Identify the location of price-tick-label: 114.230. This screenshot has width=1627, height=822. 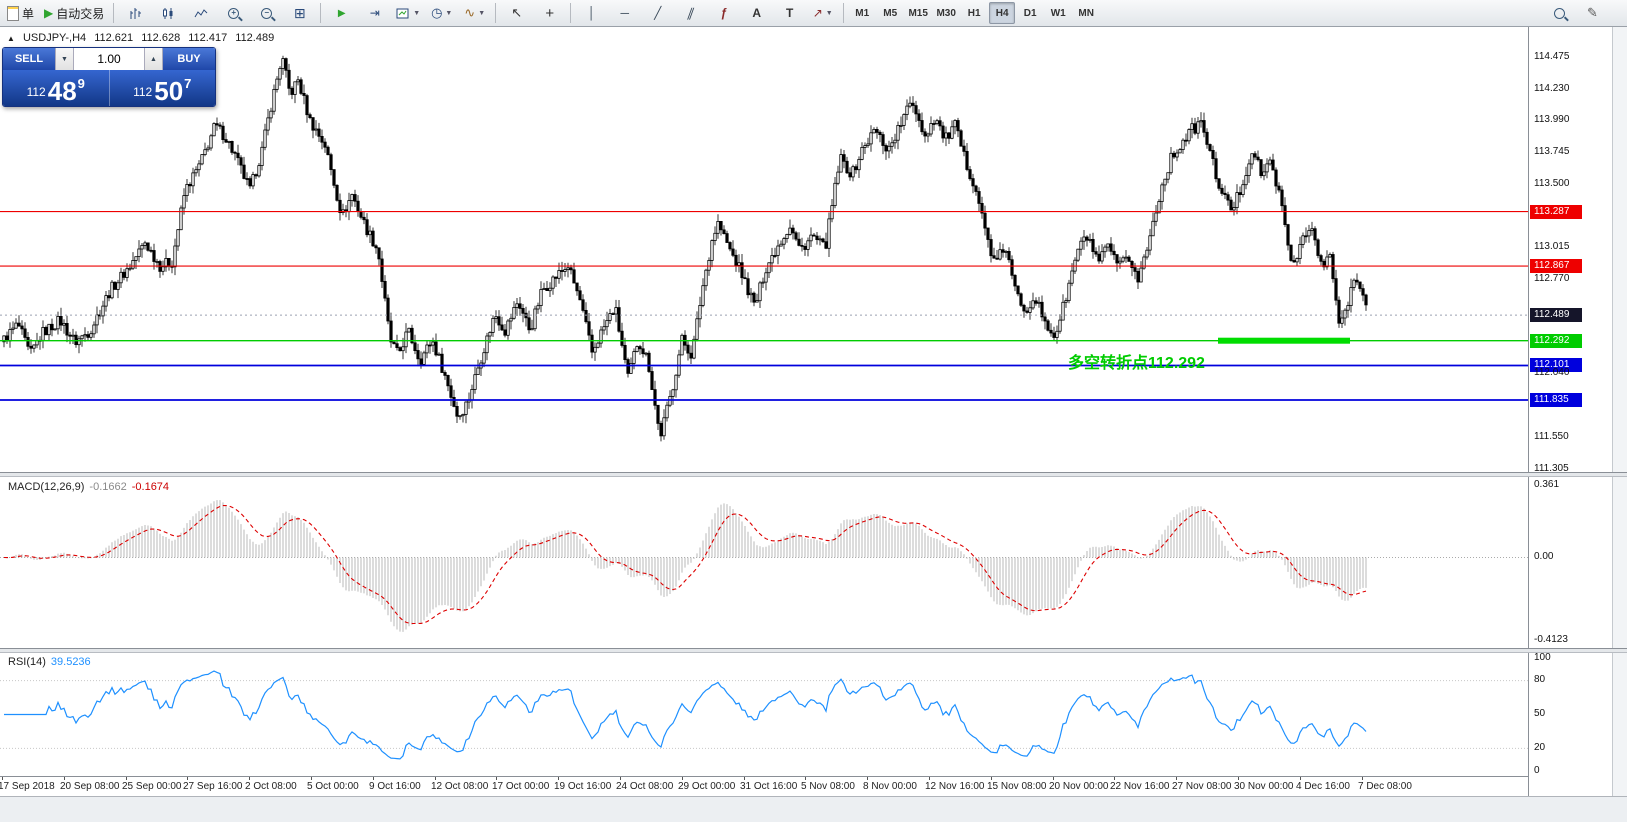
(1552, 88).